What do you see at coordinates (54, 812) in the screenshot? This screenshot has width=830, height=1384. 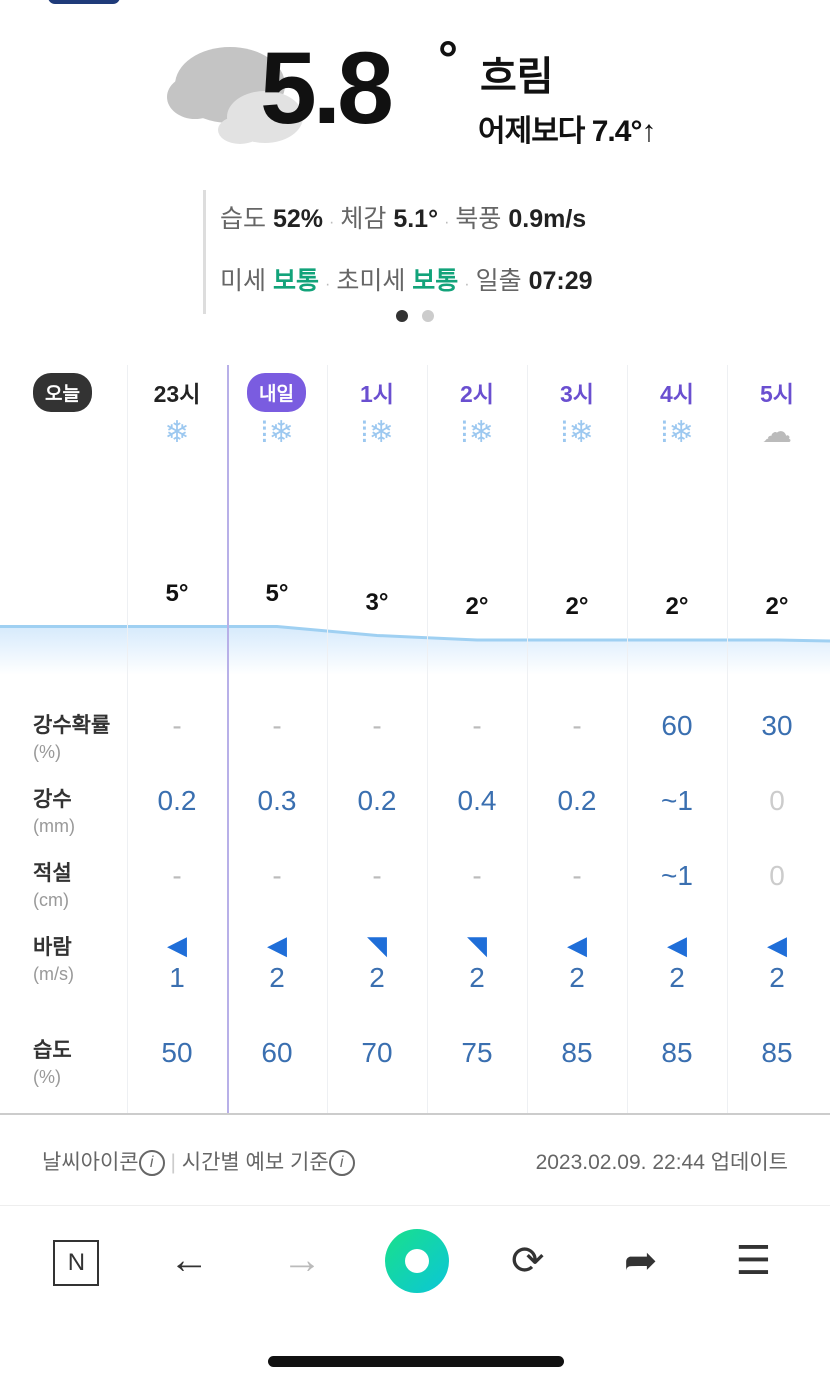 I see `rain-label: 강수 (mm)` at bounding box center [54, 812].